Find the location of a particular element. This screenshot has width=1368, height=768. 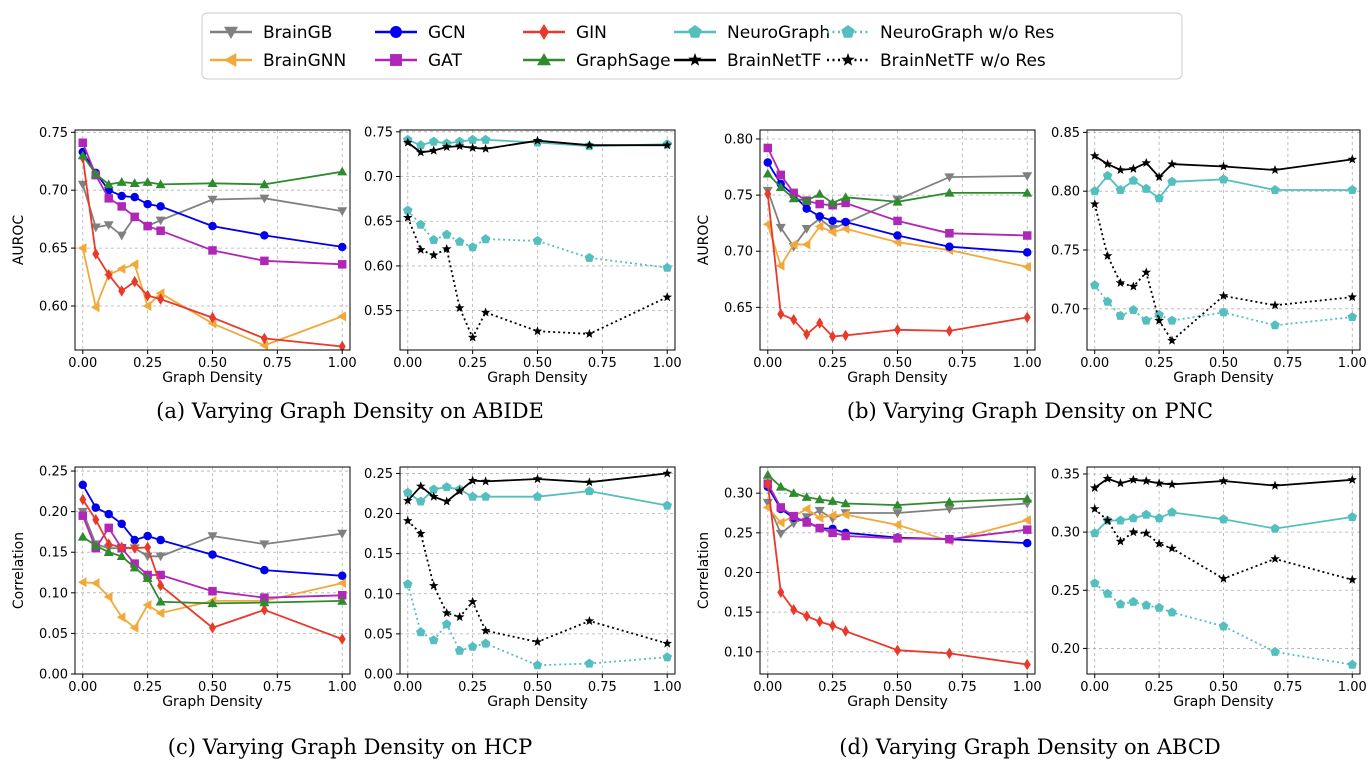

y-tick-label: 0.55 is located at coordinates (378, 311).